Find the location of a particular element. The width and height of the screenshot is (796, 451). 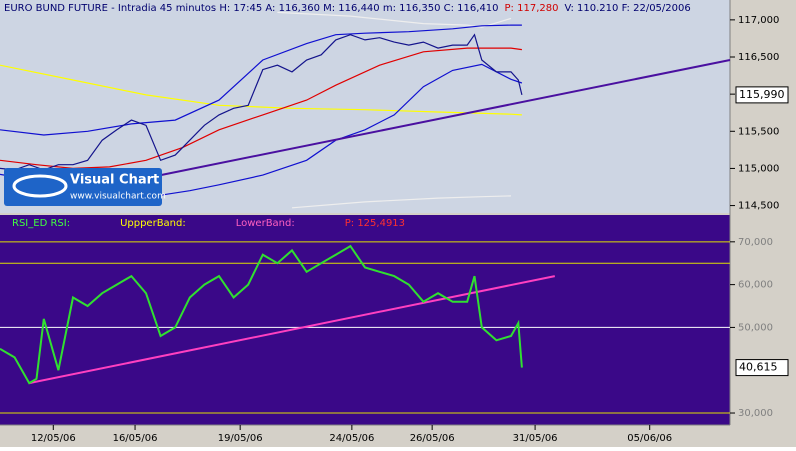

x-tick-label: 12/05/06 is located at coordinates (53, 438).